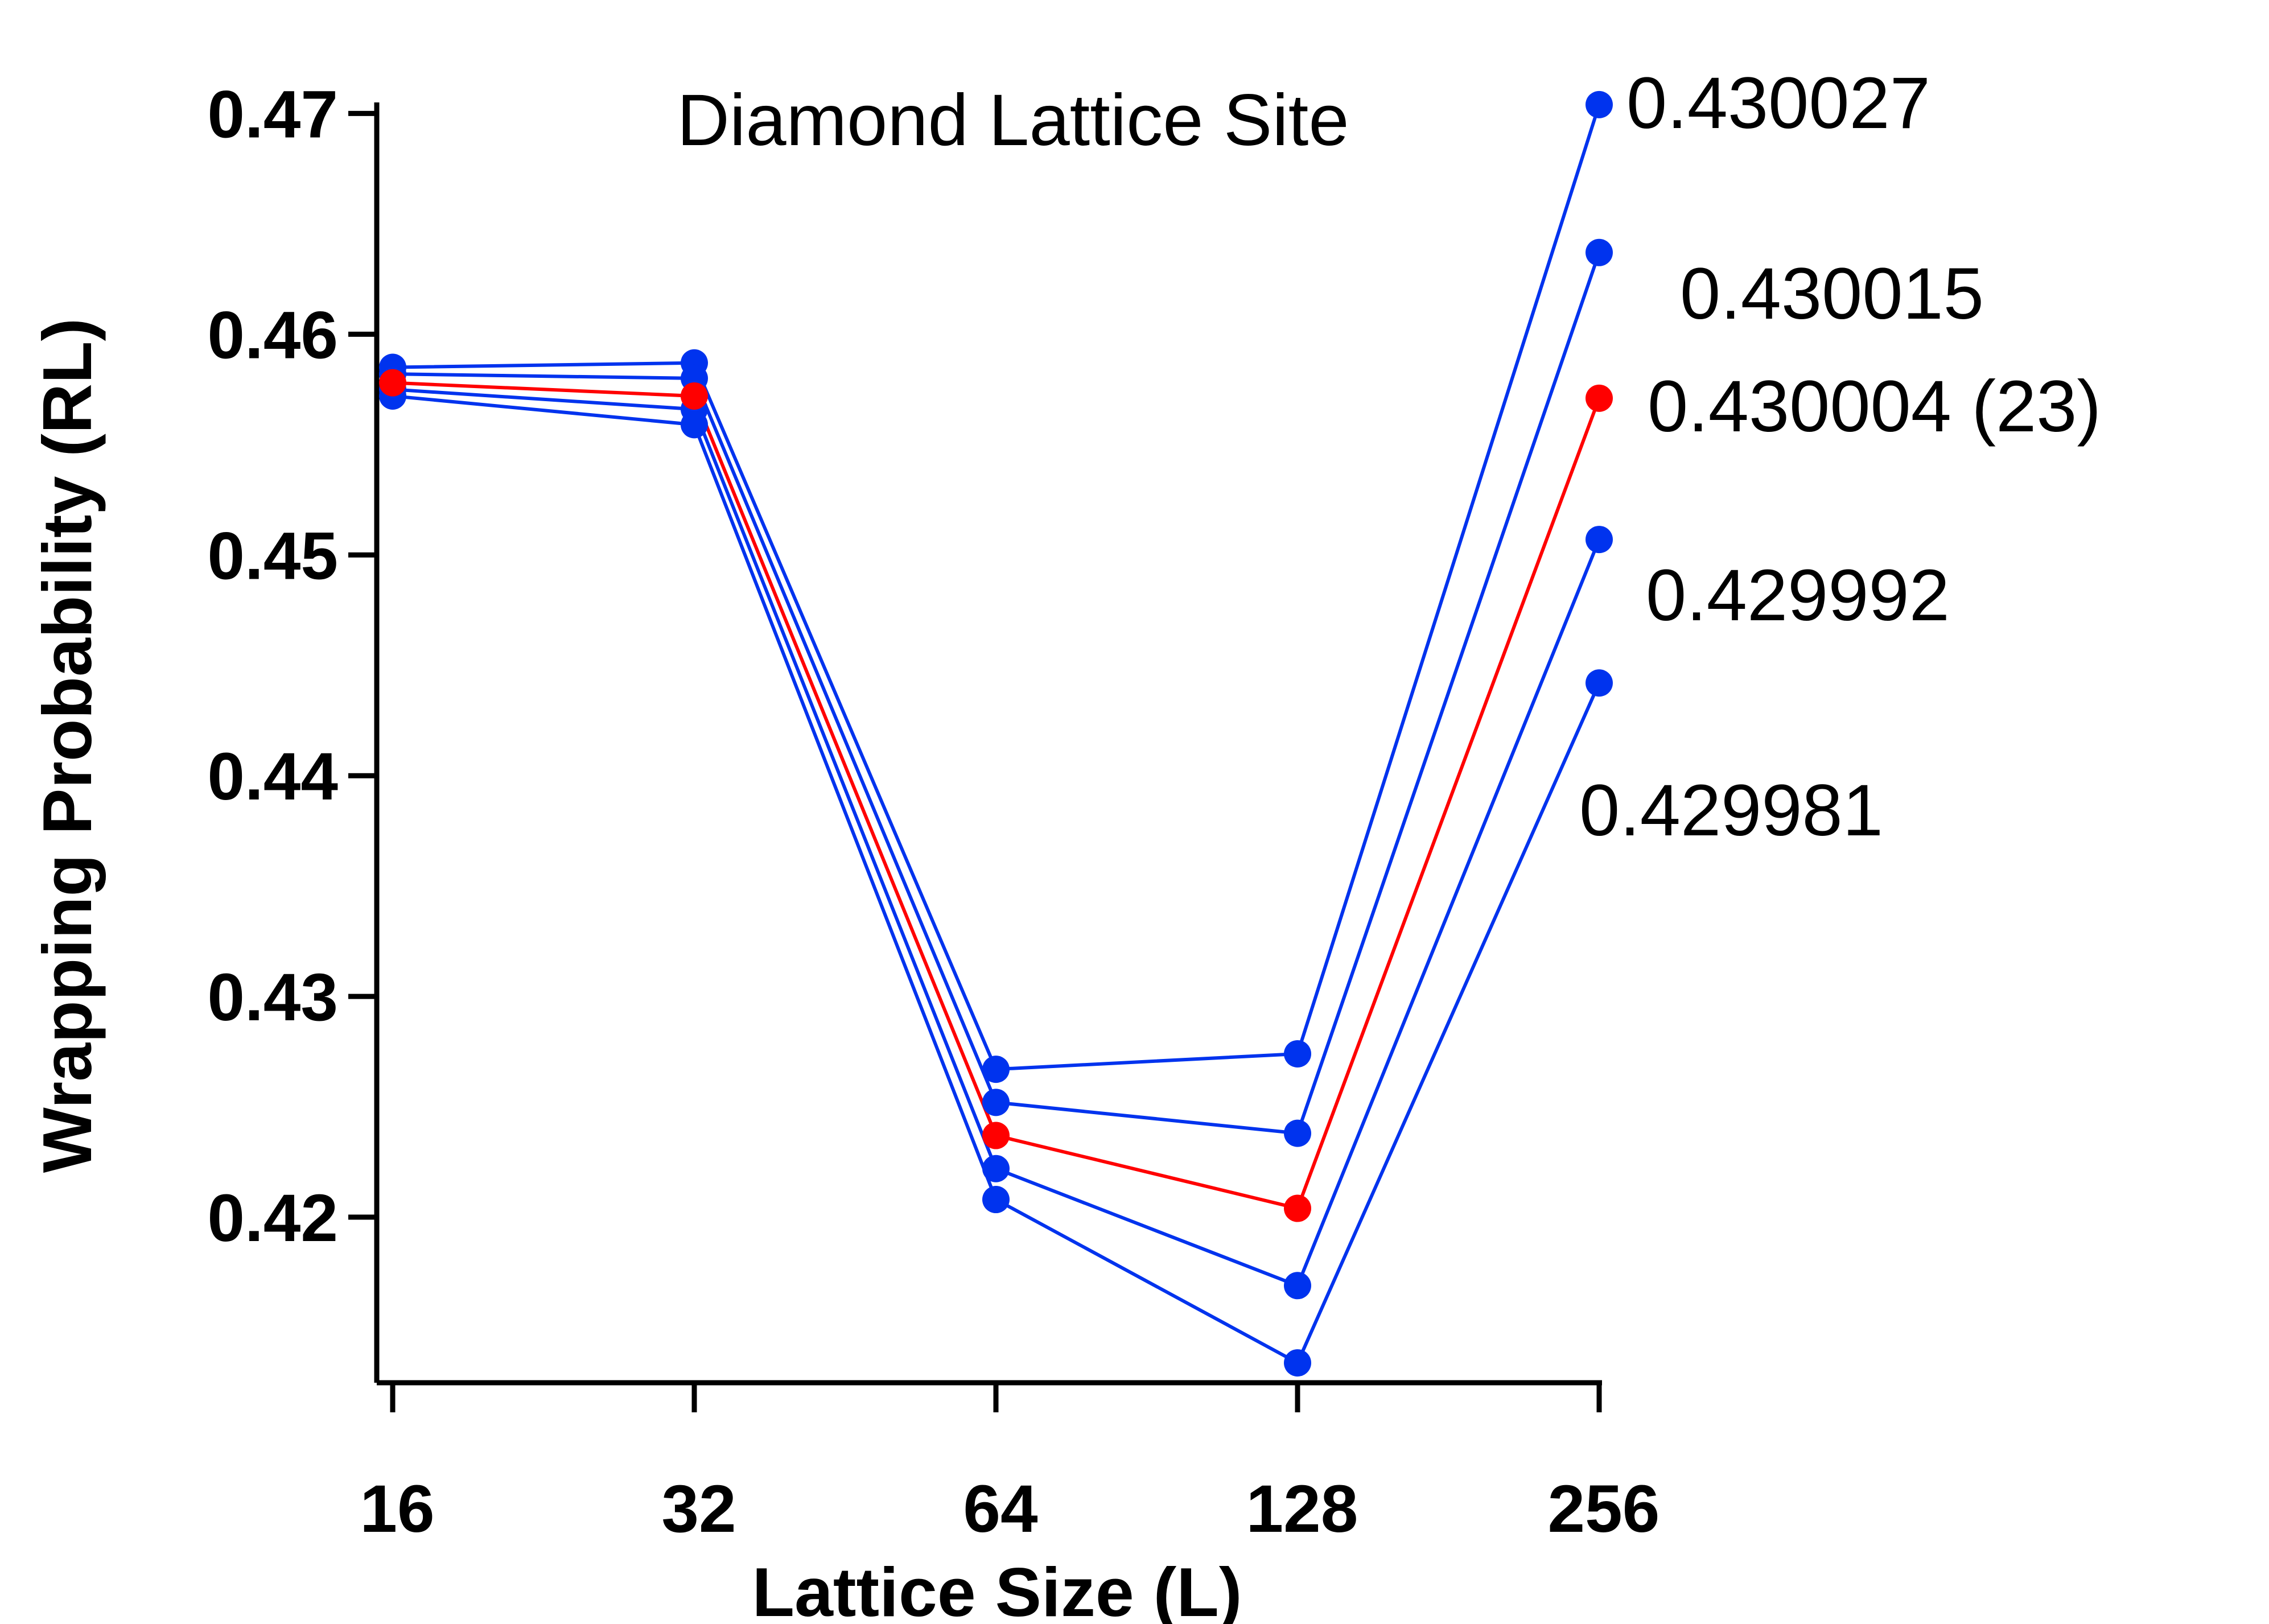  I want to click on series-label-5: 0.429981, so click(1731, 810).